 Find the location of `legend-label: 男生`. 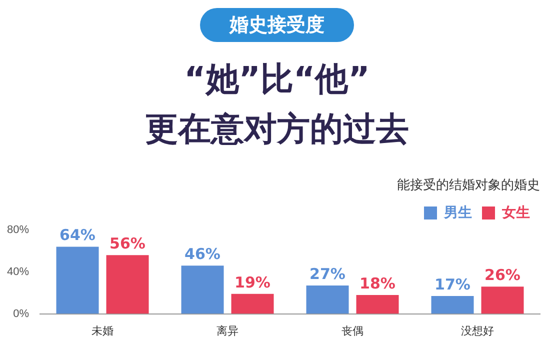

legend-label: 男生 is located at coordinates (457, 212).